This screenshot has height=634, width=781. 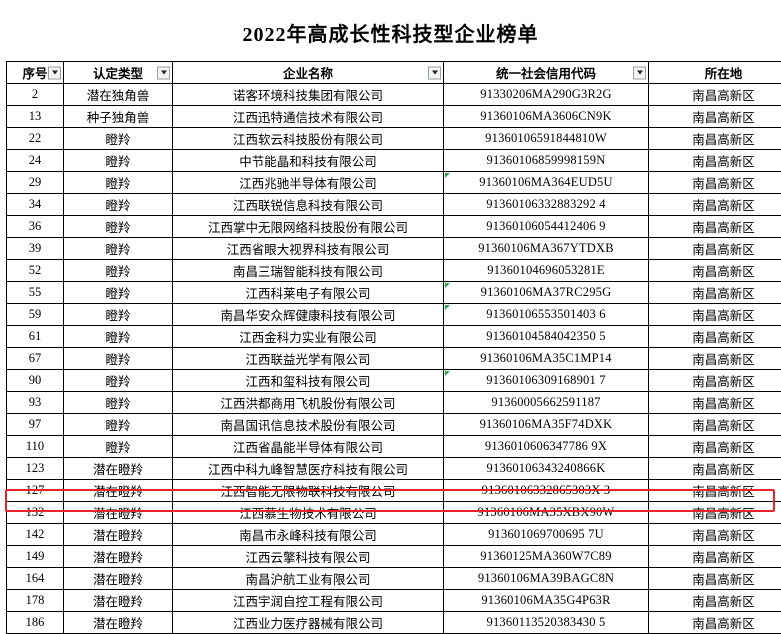 What do you see at coordinates (35, 139) in the screenshot?
I see `cell-id: 22` at bounding box center [35, 139].